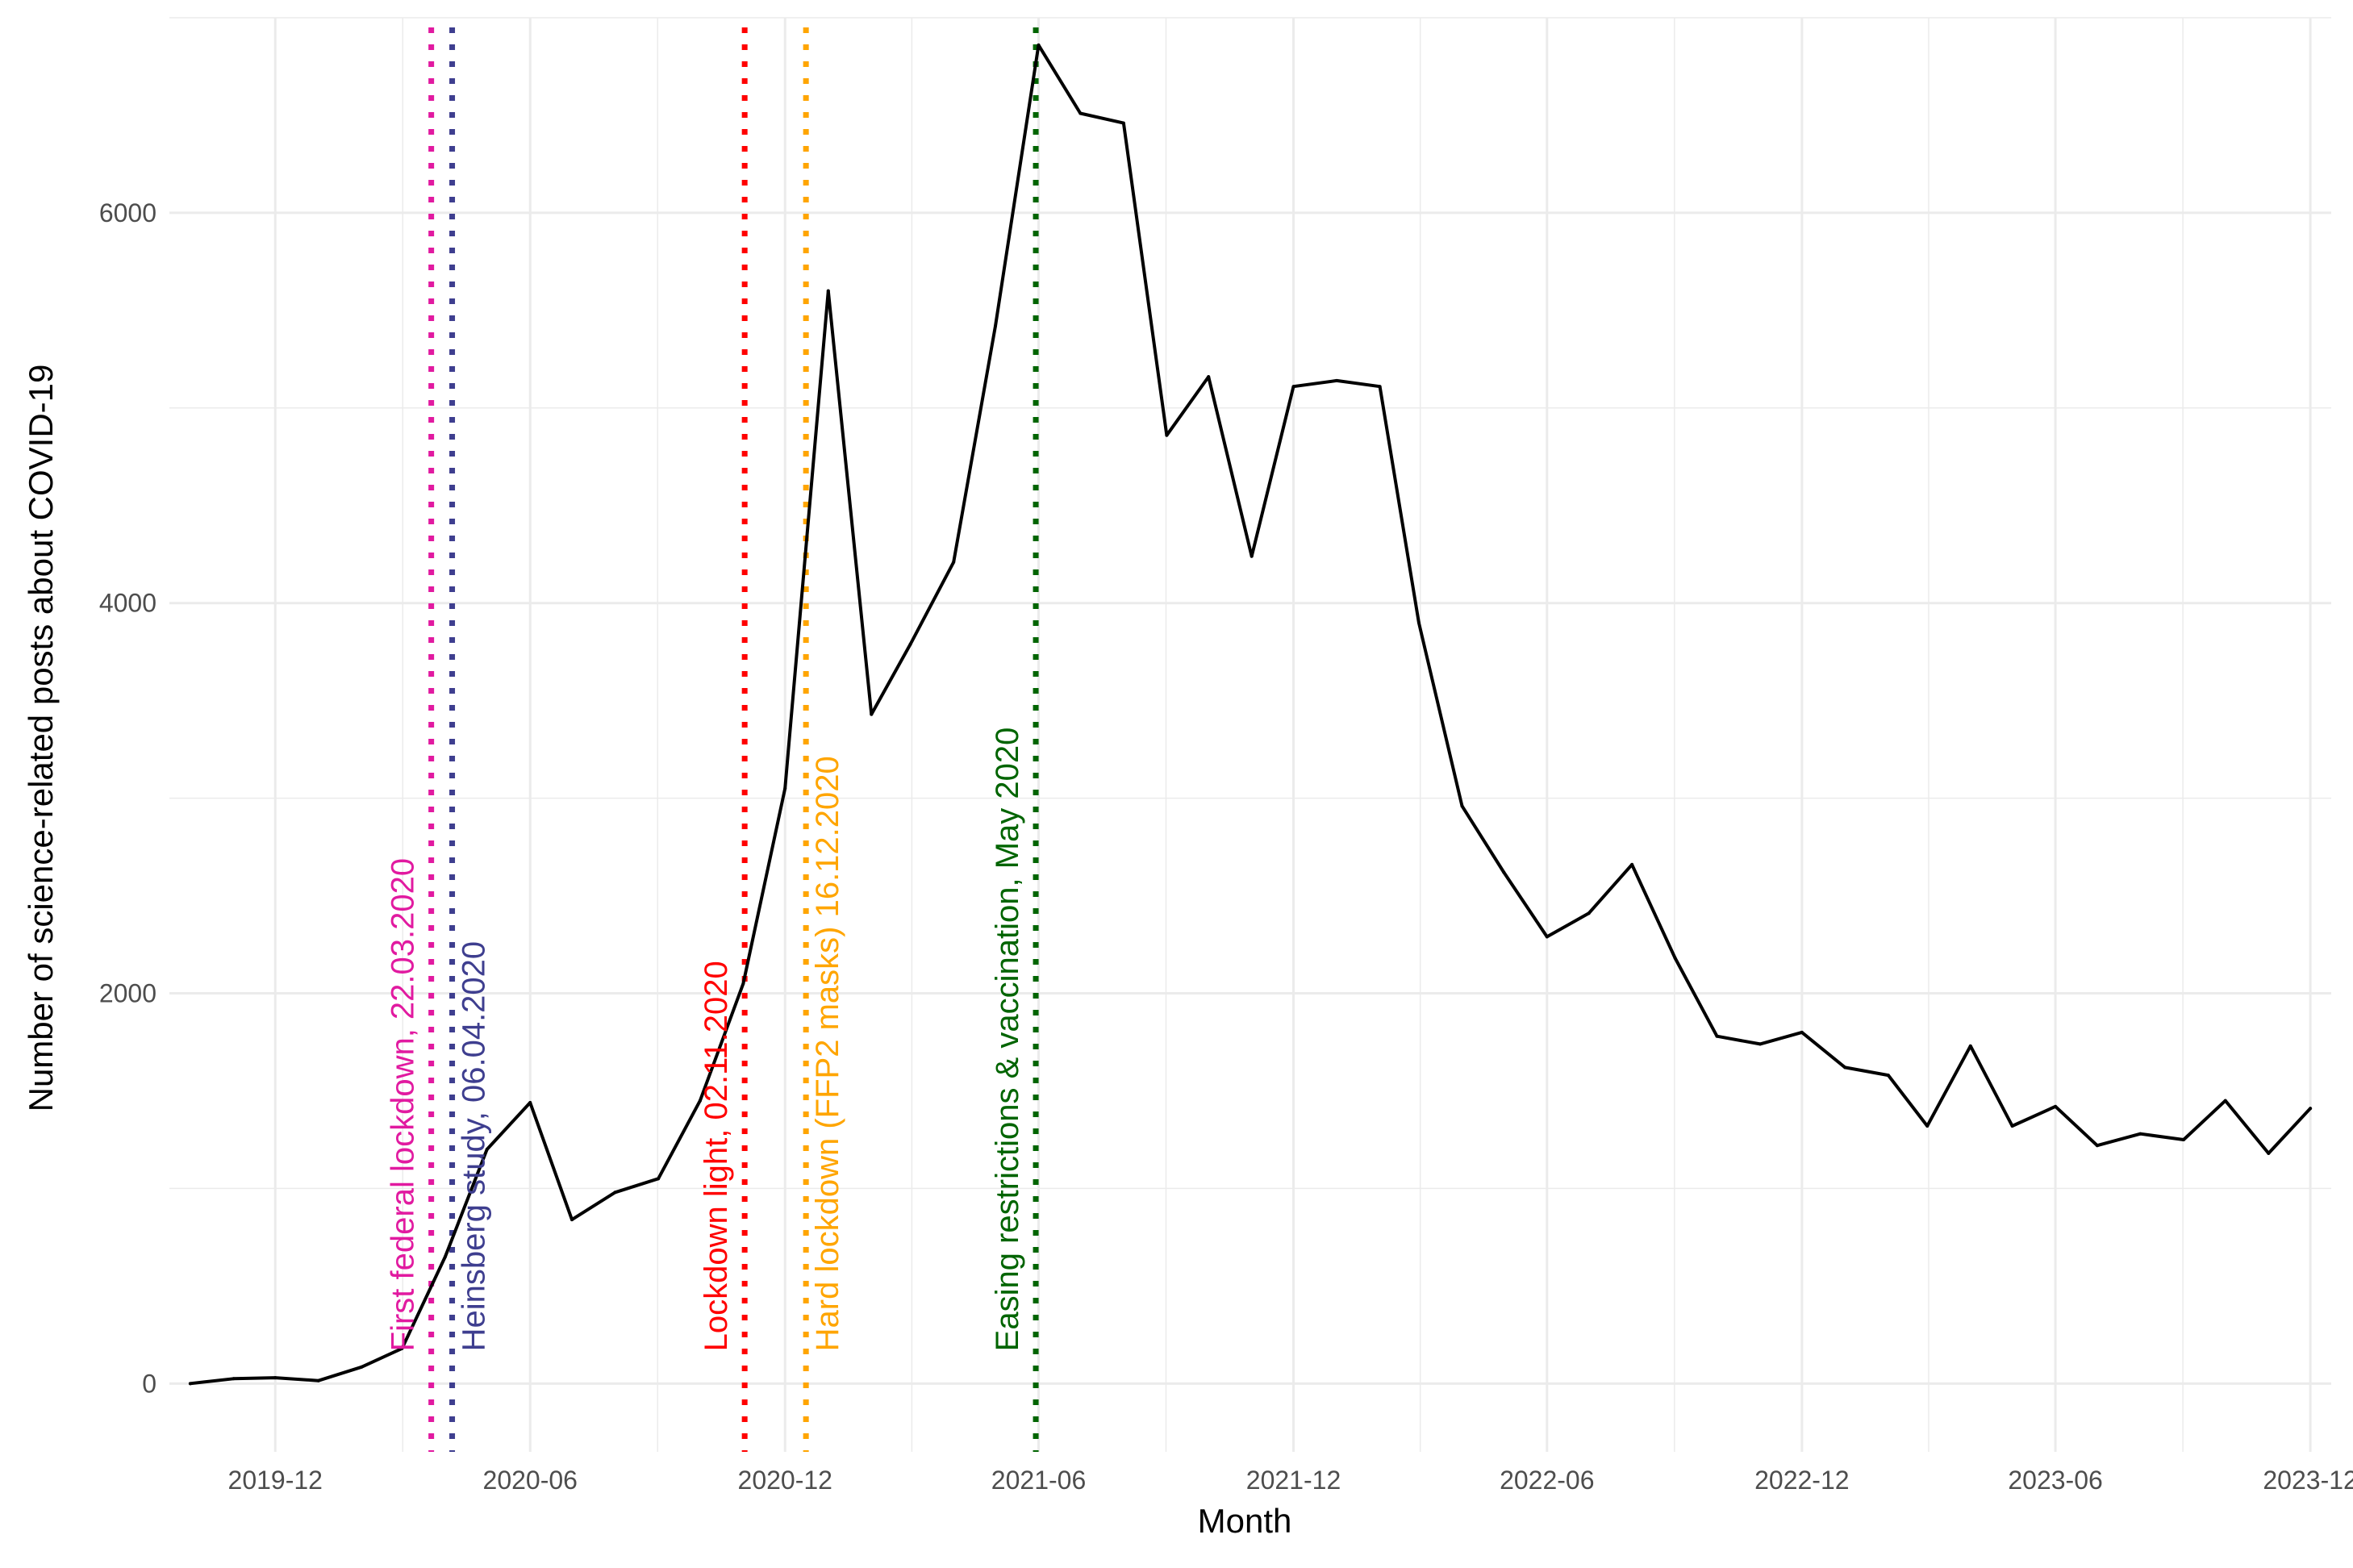 The image size is (2353, 1568). I want to click on x-tick-label: 2020-06, so click(530, 1481).